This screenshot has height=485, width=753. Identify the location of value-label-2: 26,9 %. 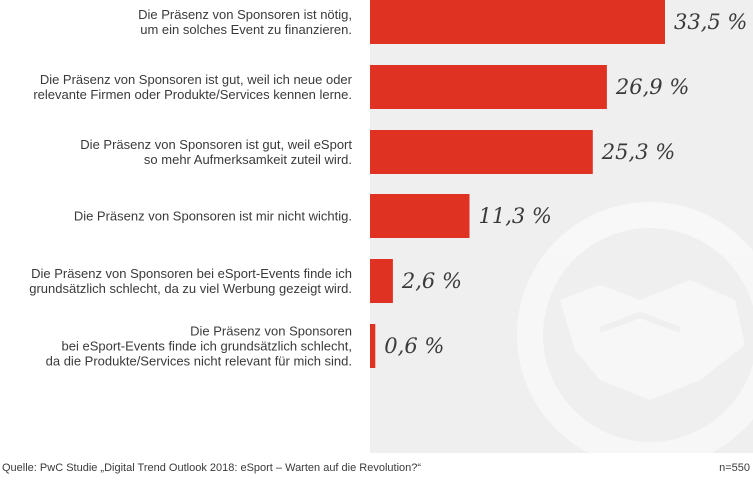
(652, 87).